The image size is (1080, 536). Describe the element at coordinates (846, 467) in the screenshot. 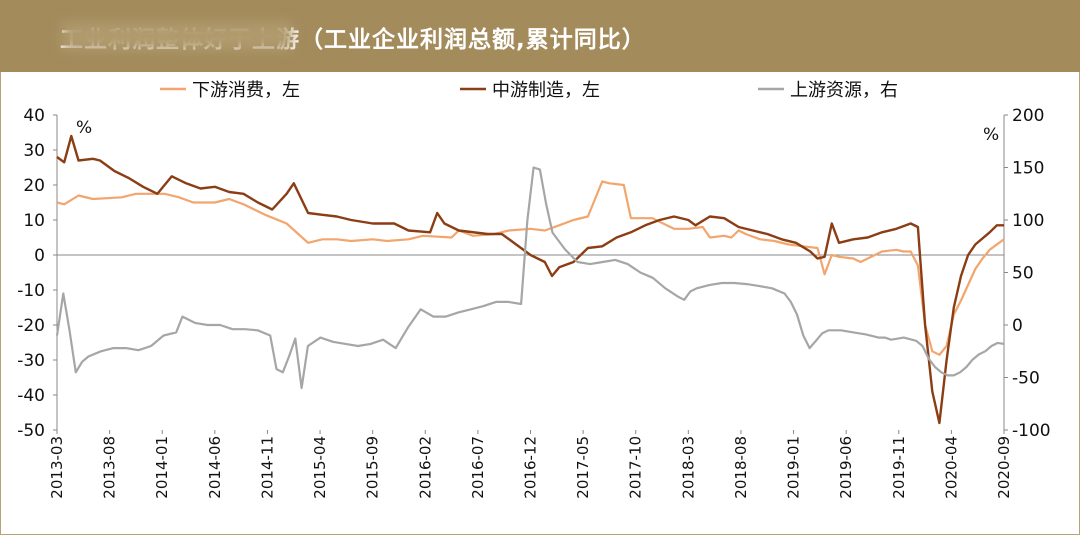

I see `x-tick-label: 2019-06` at that location.